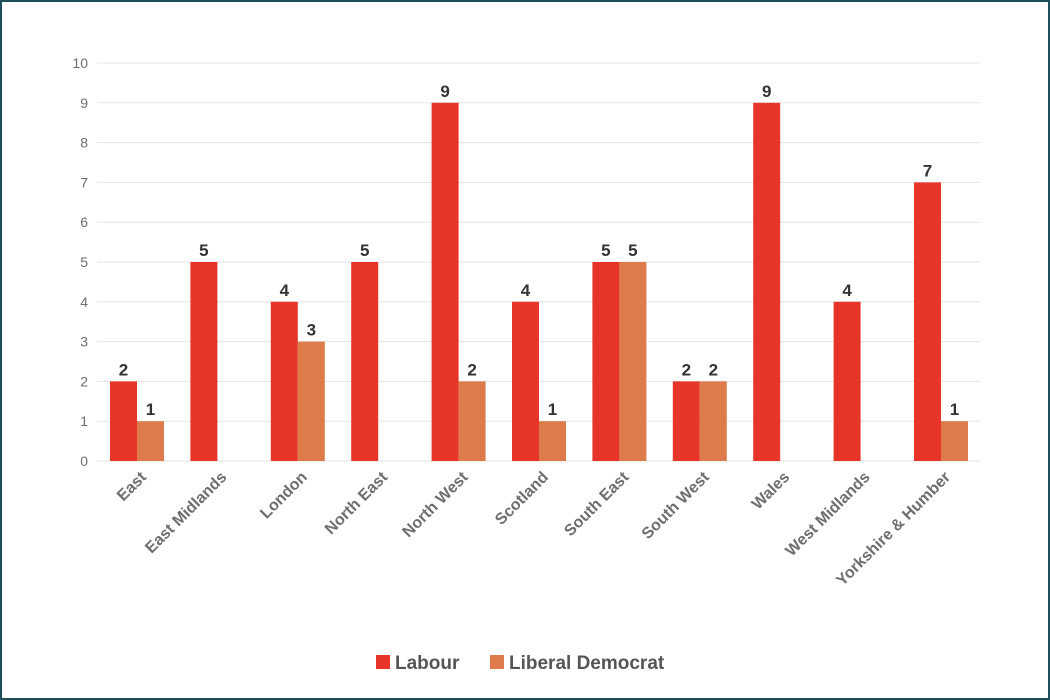 This screenshot has width=1050, height=700. I want to click on legend-label-liberal-democrat: Liberal Democrat, so click(587, 663).